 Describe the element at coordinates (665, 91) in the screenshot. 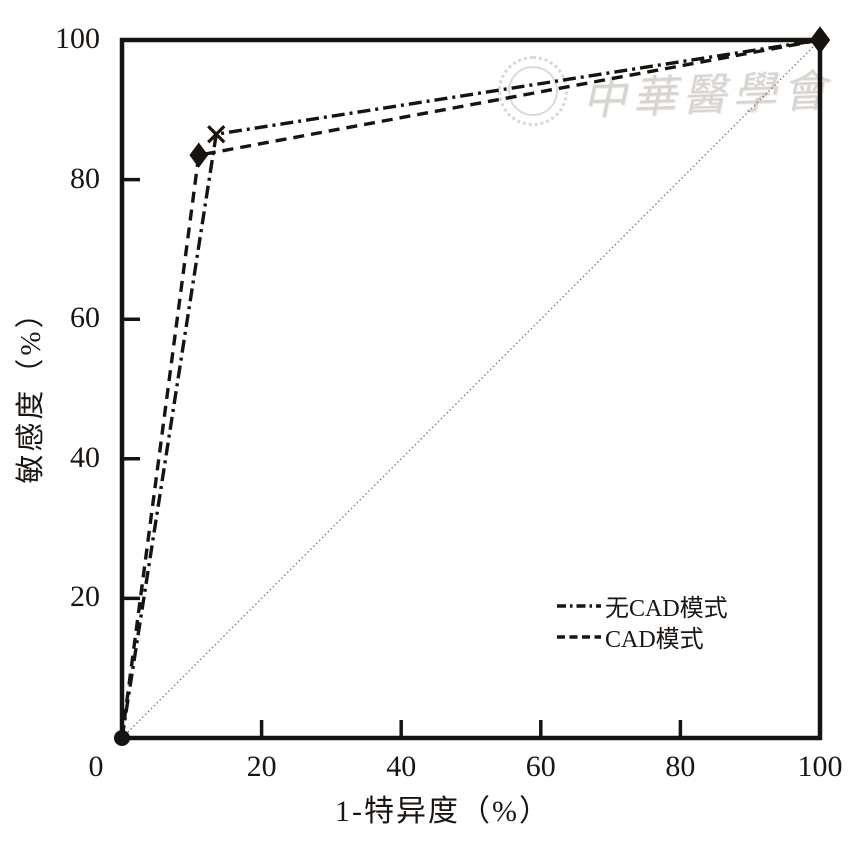

I see `watermark: 中華醫學會` at that location.